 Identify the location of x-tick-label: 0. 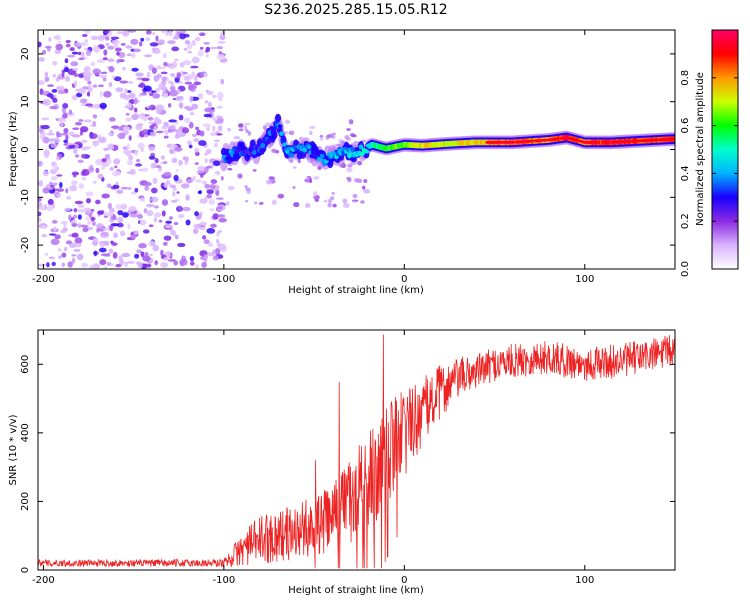
(404, 580).